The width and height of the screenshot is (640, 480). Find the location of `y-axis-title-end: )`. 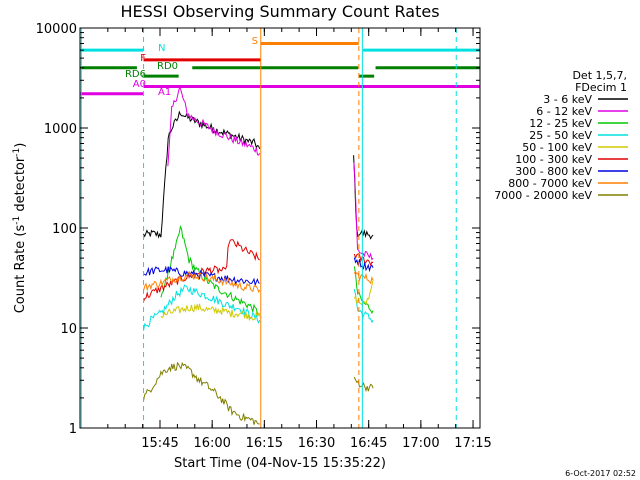

y-axis-title-end: ) is located at coordinates (20, 145).